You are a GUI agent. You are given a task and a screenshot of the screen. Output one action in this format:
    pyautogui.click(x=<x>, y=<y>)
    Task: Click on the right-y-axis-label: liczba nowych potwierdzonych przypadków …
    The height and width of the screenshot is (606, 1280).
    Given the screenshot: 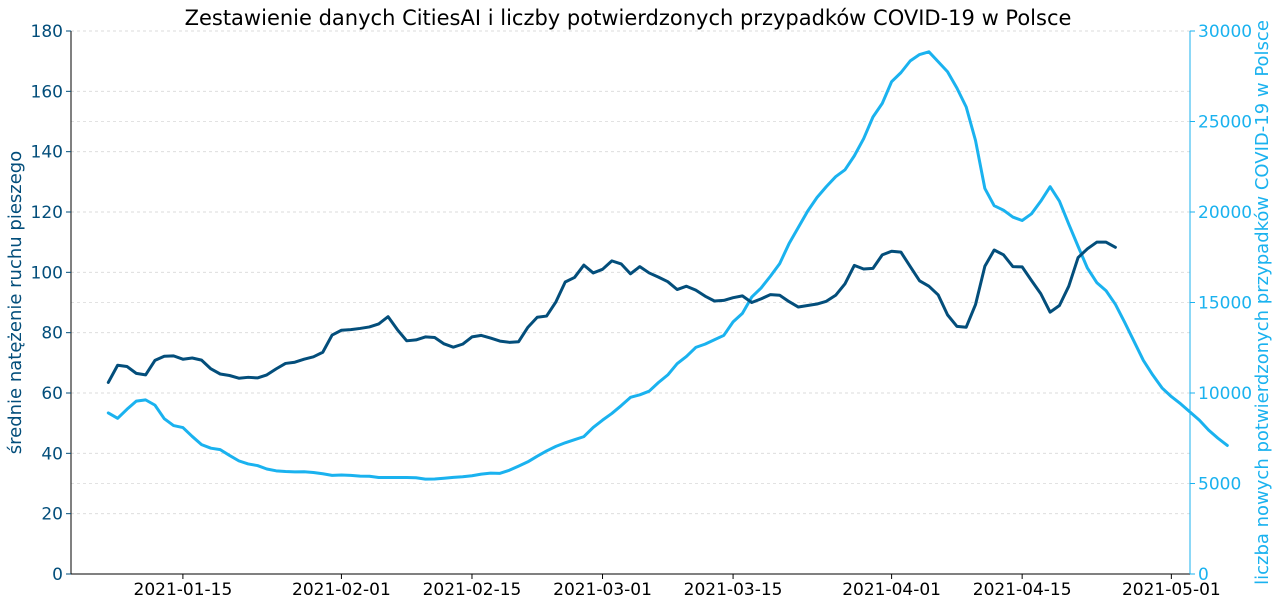 What is the action you would take?
    pyautogui.click(x=1262, y=302)
    